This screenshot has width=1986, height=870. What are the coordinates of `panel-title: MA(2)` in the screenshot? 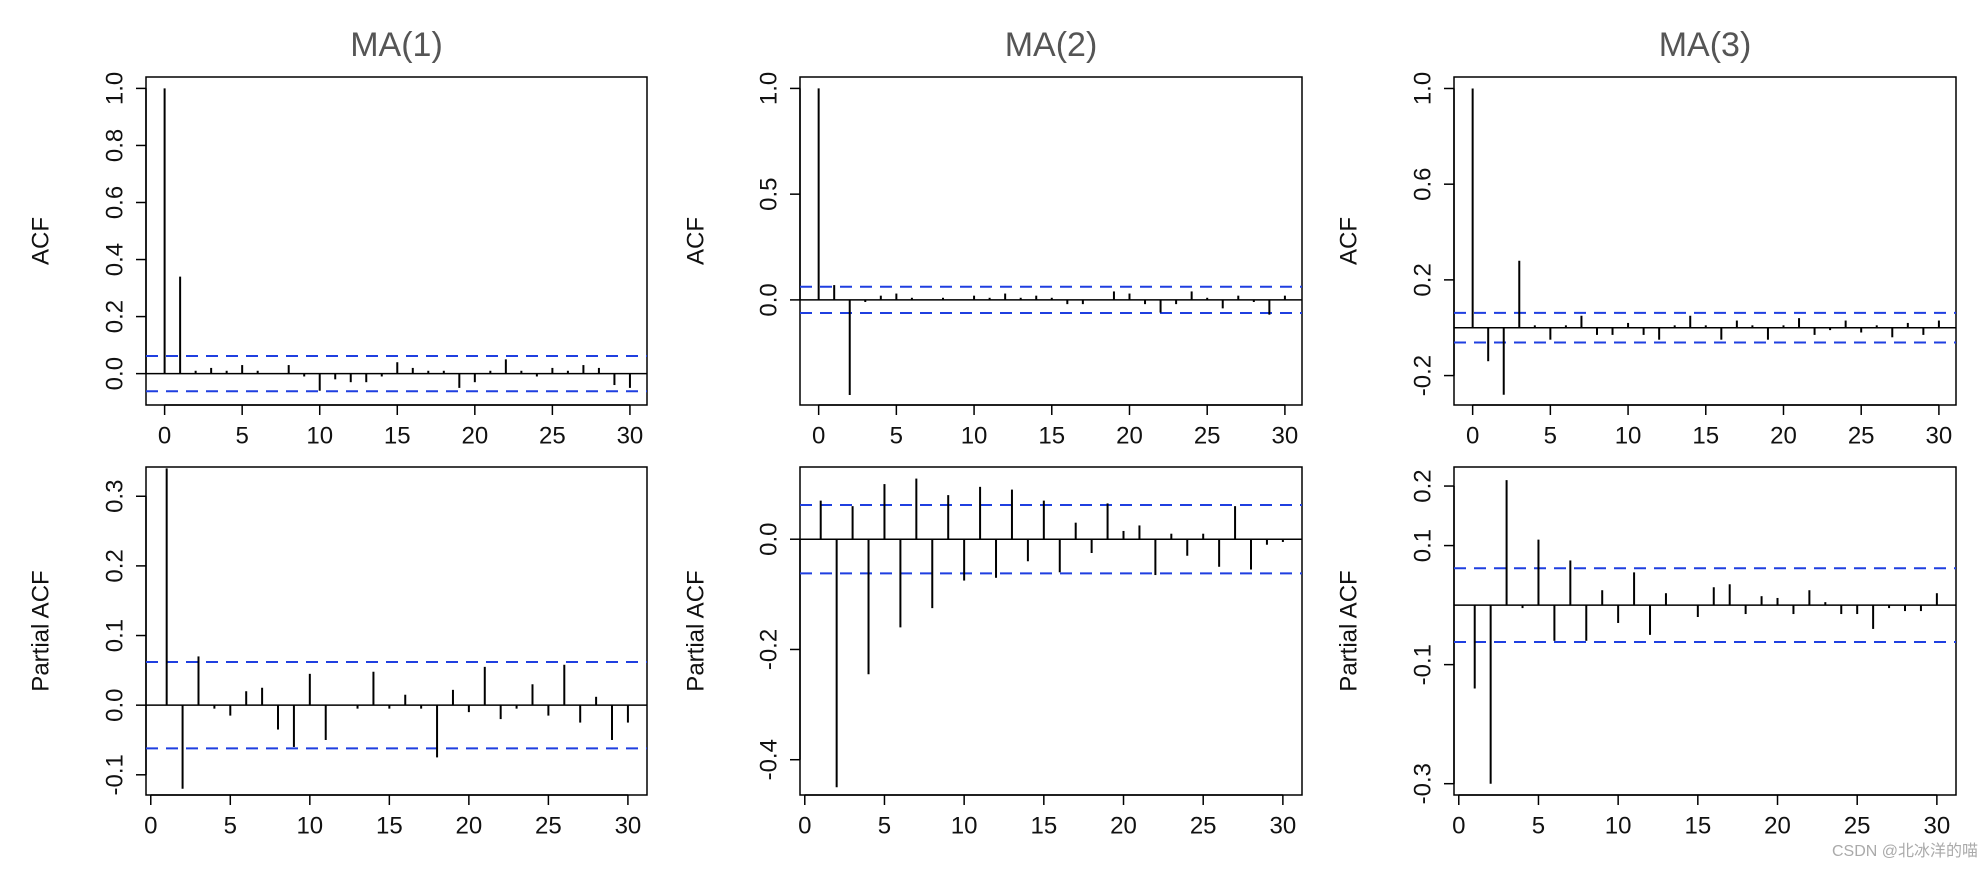 It's located at (1051, 45).